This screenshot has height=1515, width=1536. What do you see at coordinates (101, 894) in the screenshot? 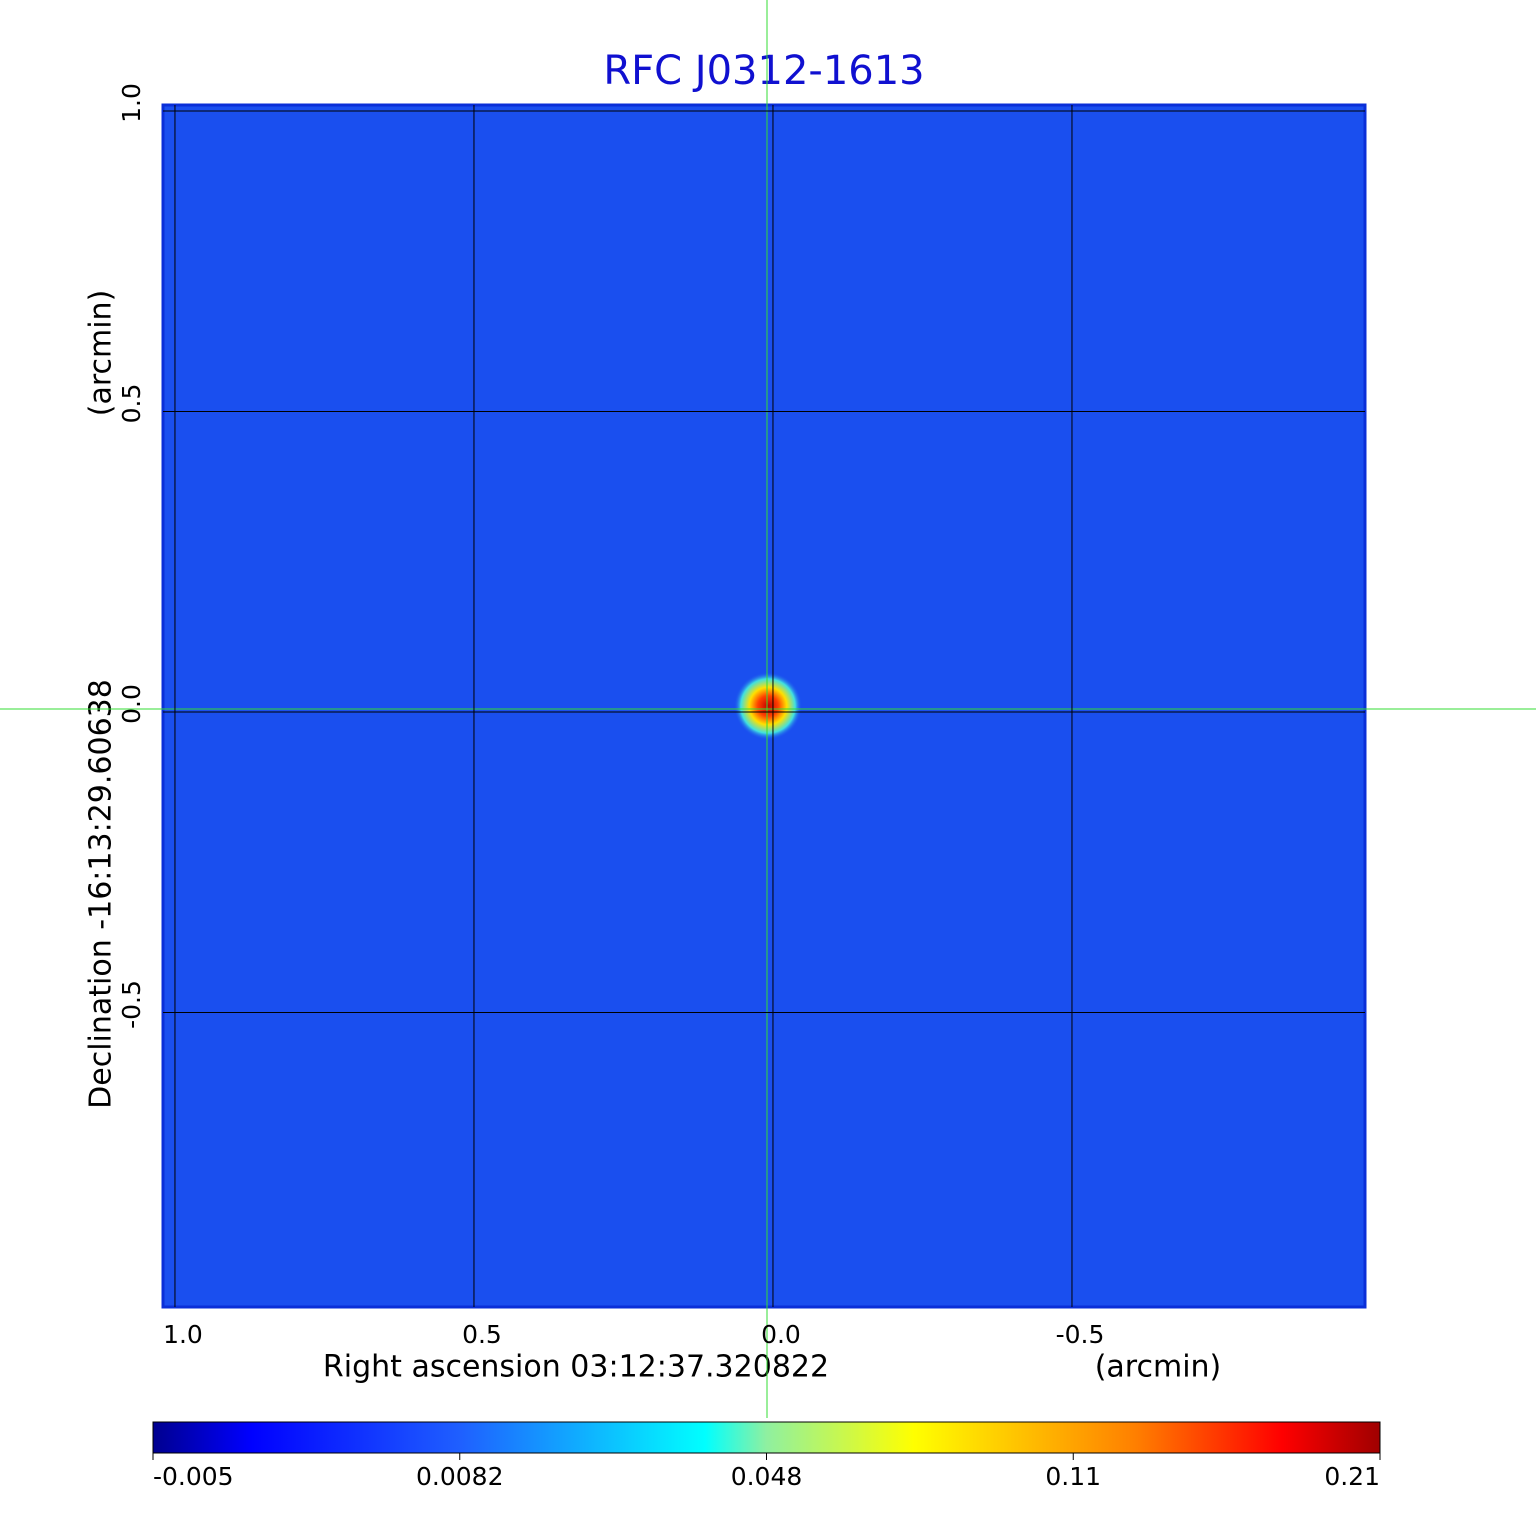
I see `y-axis-label: Declination -16:13:29.60638` at bounding box center [101, 894].